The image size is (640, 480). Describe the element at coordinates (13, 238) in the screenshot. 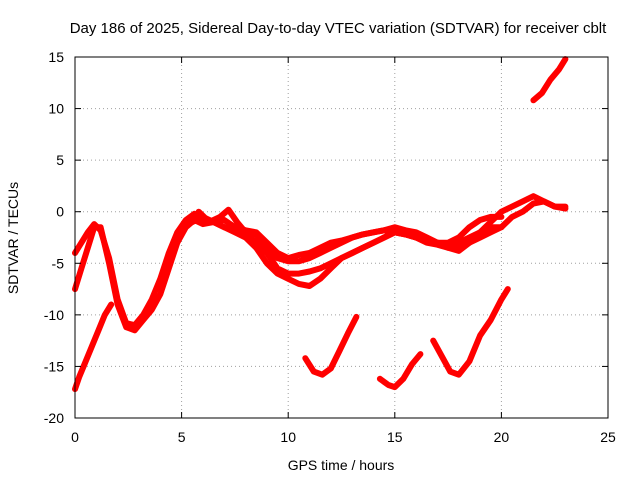

I see `y-axis-label: SDTVAR / TECUs` at that location.